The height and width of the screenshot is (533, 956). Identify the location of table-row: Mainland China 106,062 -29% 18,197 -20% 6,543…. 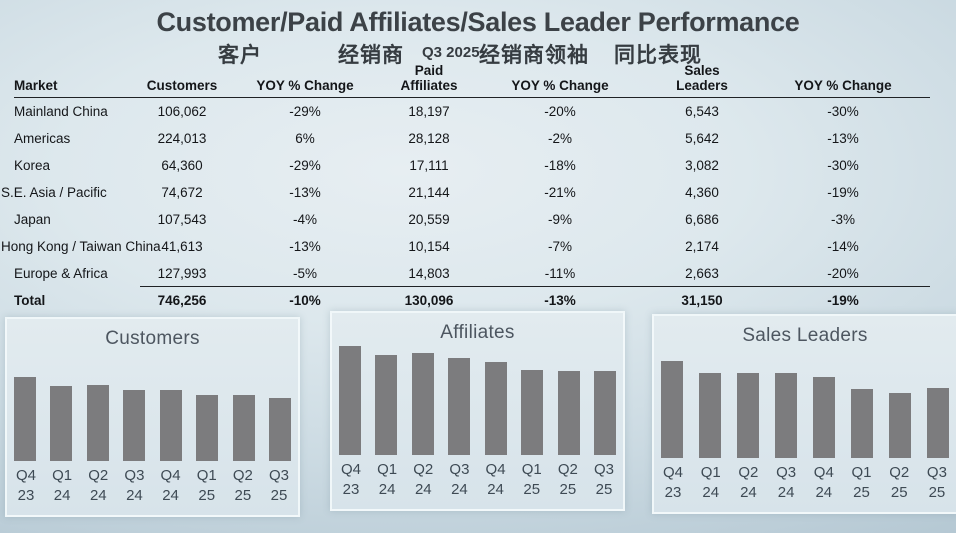
(472, 111).